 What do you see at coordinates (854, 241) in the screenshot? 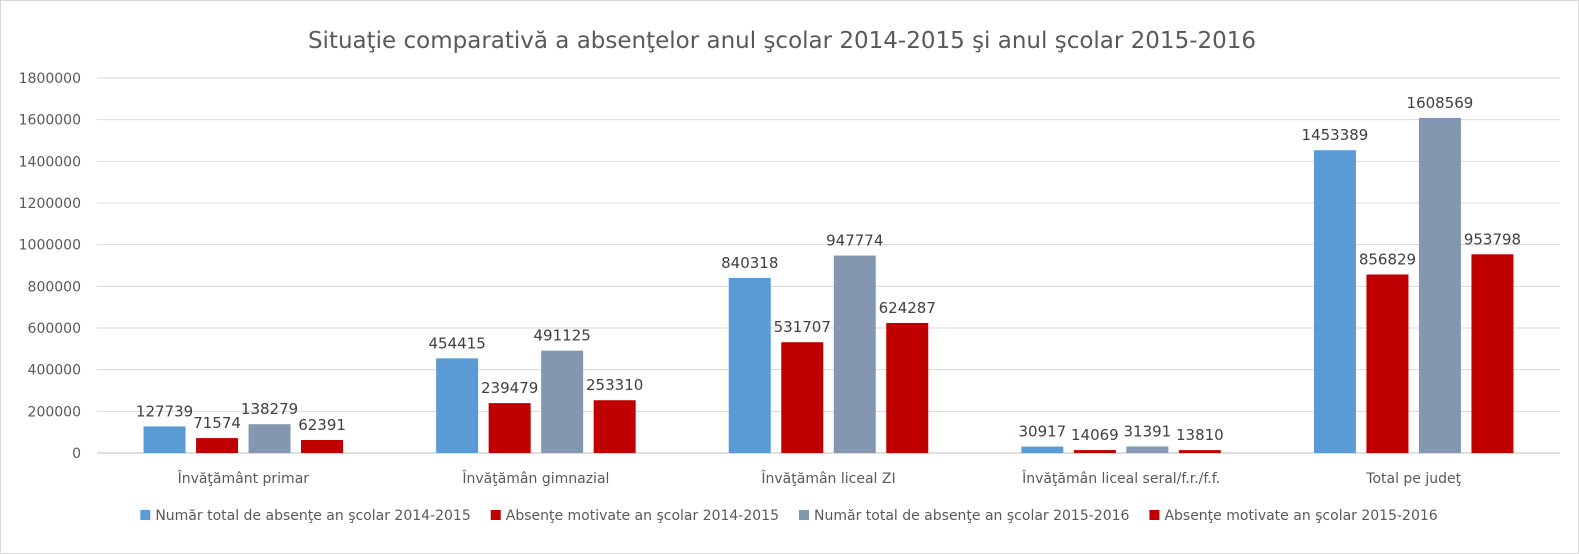
I see `data-label: 947774` at bounding box center [854, 241].